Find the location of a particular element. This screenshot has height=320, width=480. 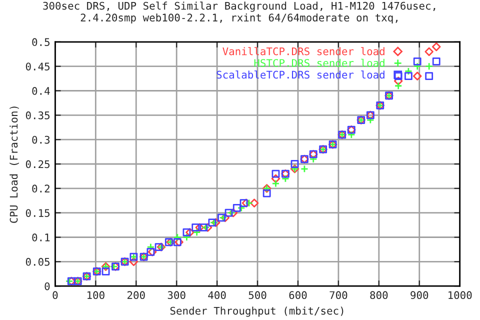

x-tick-label: 400 is located at coordinates (217, 295).